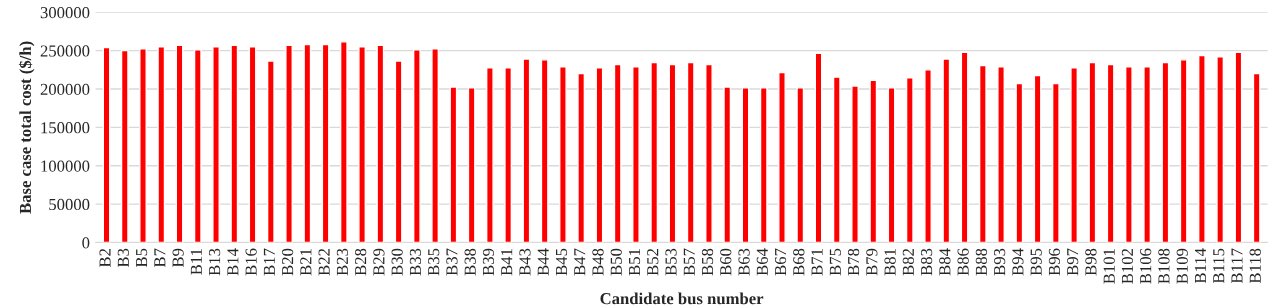  Describe the element at coordinates (342, 262) in the screenshot. I see `x-tick-label: B23` at that location.